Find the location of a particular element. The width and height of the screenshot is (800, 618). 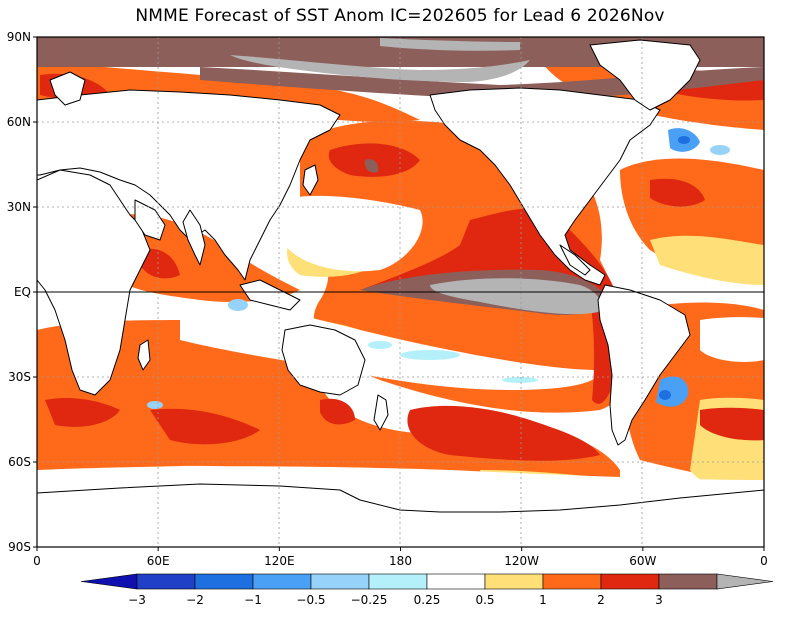

arabia-landmass is located at coordinates (150, 220).